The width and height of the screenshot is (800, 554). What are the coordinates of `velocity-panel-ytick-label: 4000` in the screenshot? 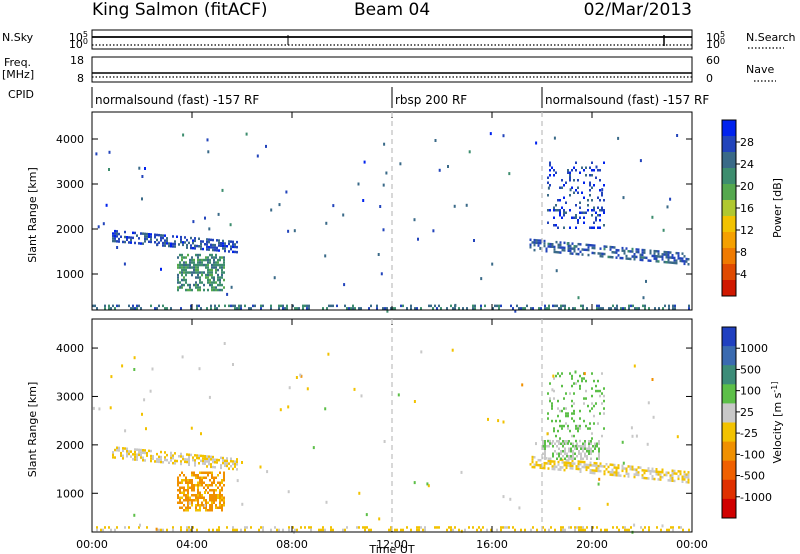 It's located at (70, 348).